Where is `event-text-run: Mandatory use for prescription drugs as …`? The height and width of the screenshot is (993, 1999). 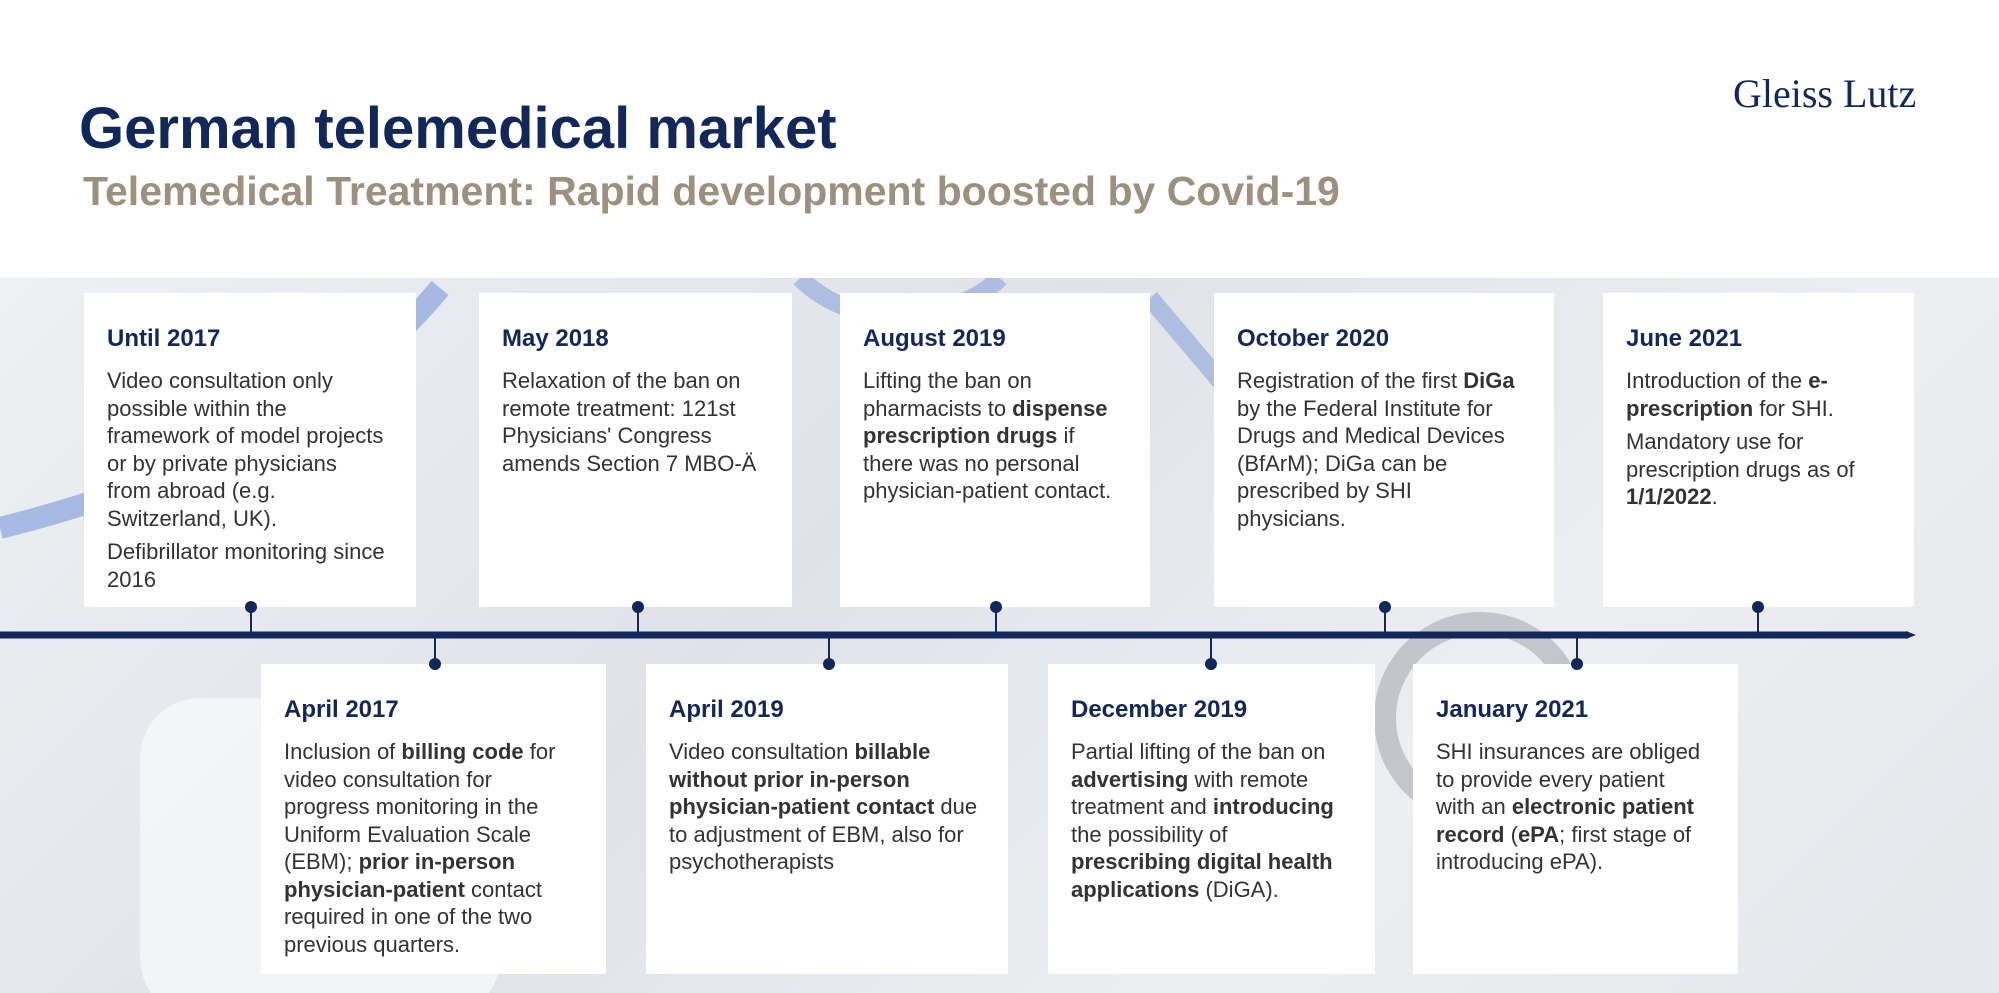
event-text-run: Mandatory use for prescription drugs as … is located at coordinates (1740, 455).